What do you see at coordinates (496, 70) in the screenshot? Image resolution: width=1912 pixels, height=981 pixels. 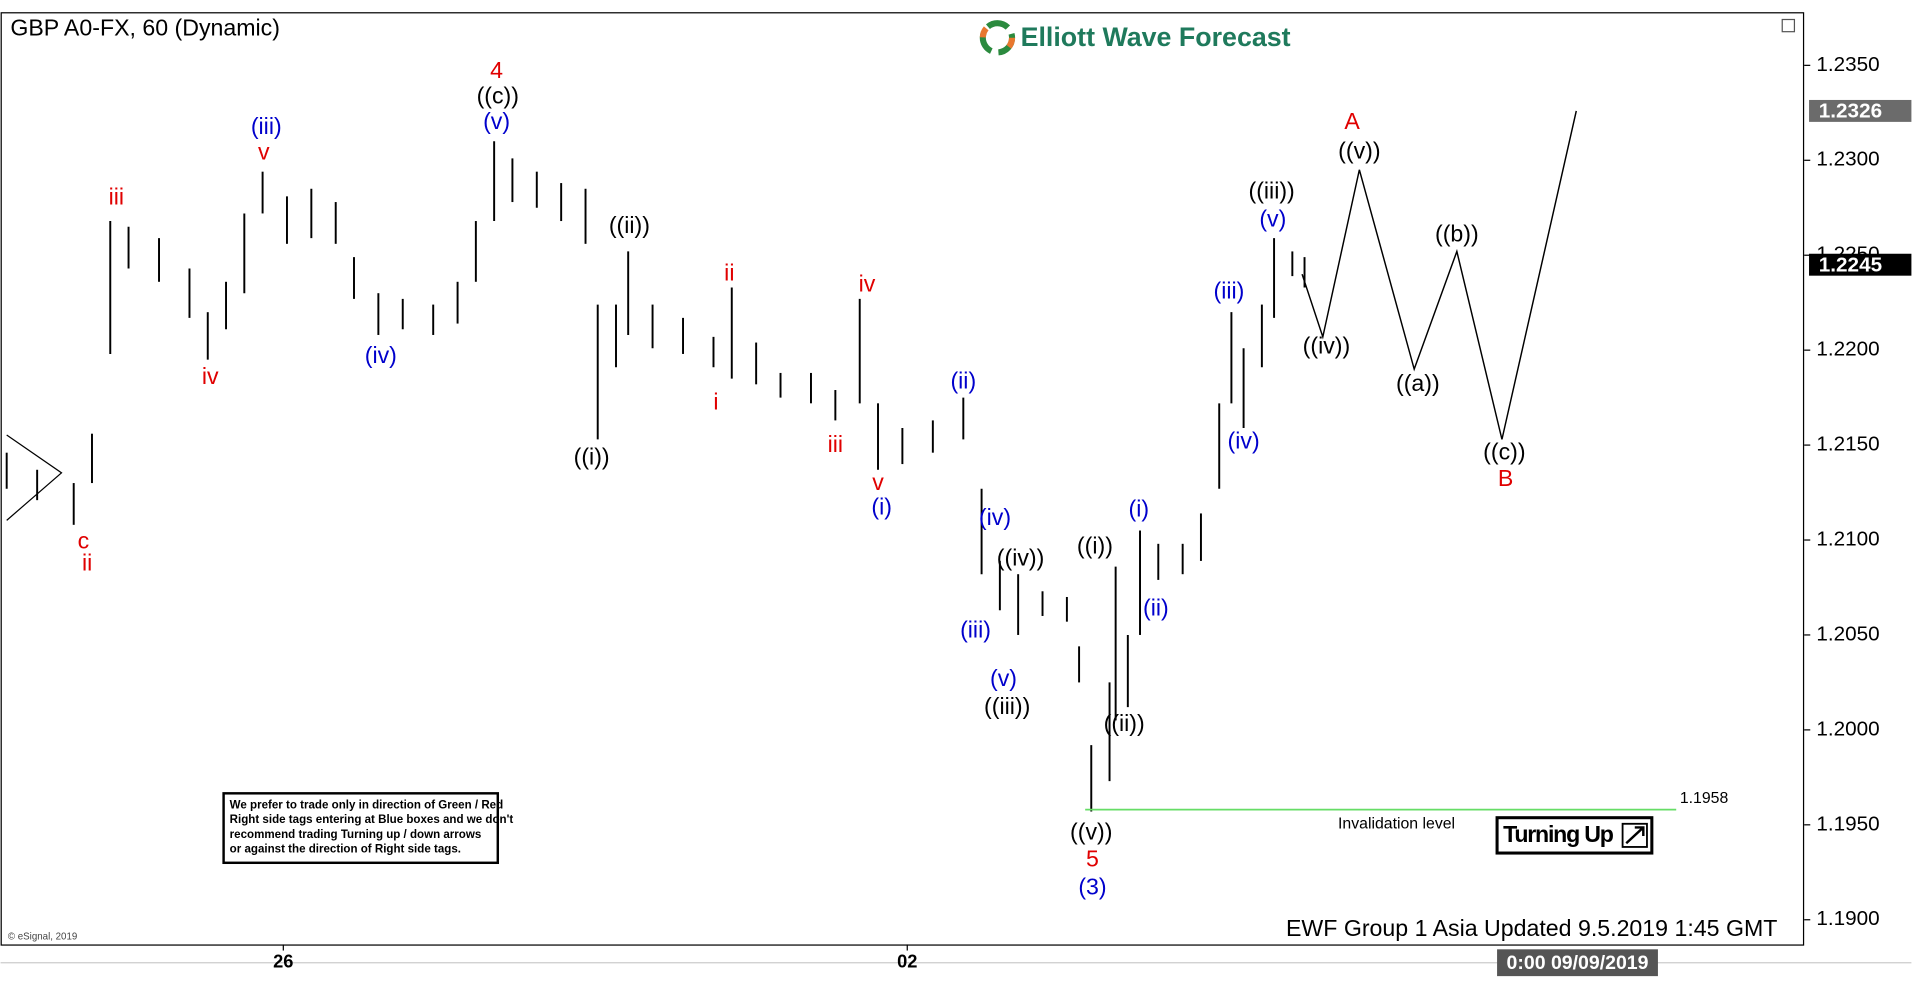 I see `wave-label: 4` at bounding box center [496, 70].